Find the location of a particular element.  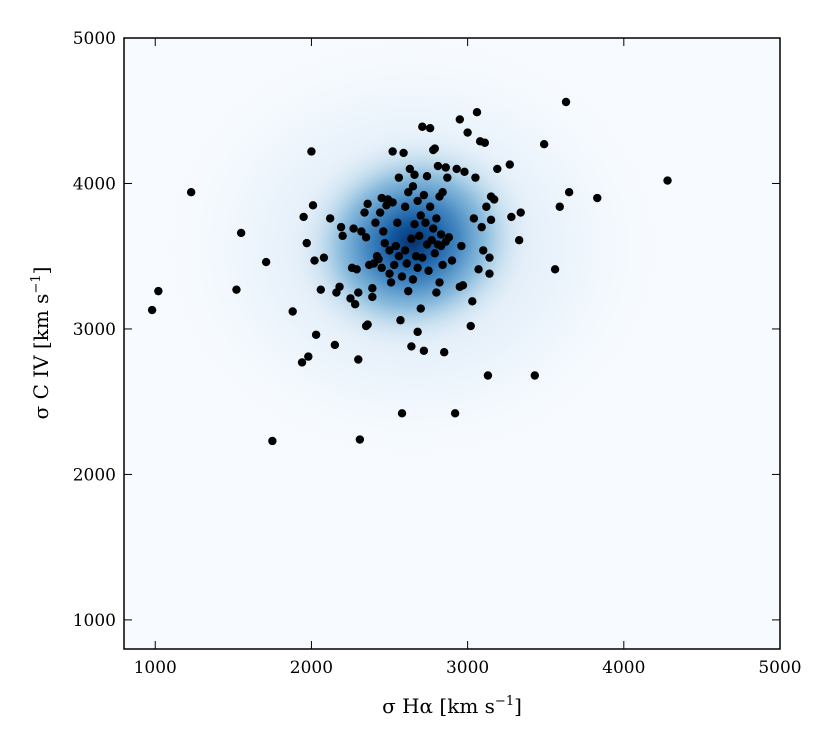

x-axis-label: σ Hα [km s−1] is located at coordinates (452, 706).